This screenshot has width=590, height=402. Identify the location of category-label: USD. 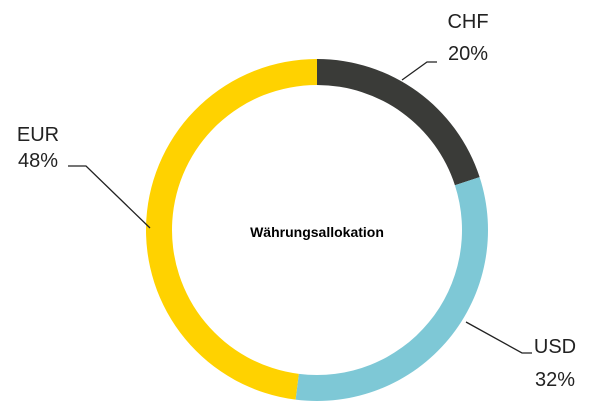
(555, 347).